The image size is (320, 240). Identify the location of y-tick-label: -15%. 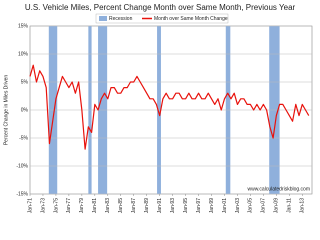
(22, 194).